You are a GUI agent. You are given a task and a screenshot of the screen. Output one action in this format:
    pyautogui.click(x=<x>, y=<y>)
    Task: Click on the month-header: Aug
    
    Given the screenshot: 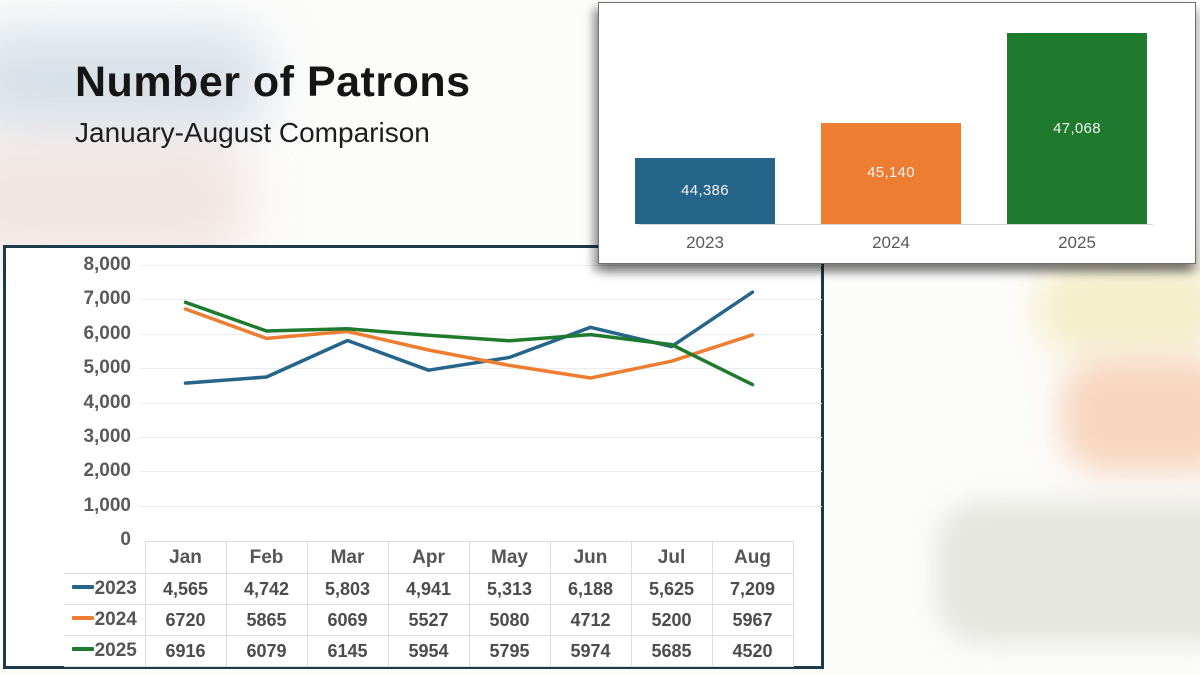 What is the action you would take?
    pyautogui.click(x=752, y=557)
    